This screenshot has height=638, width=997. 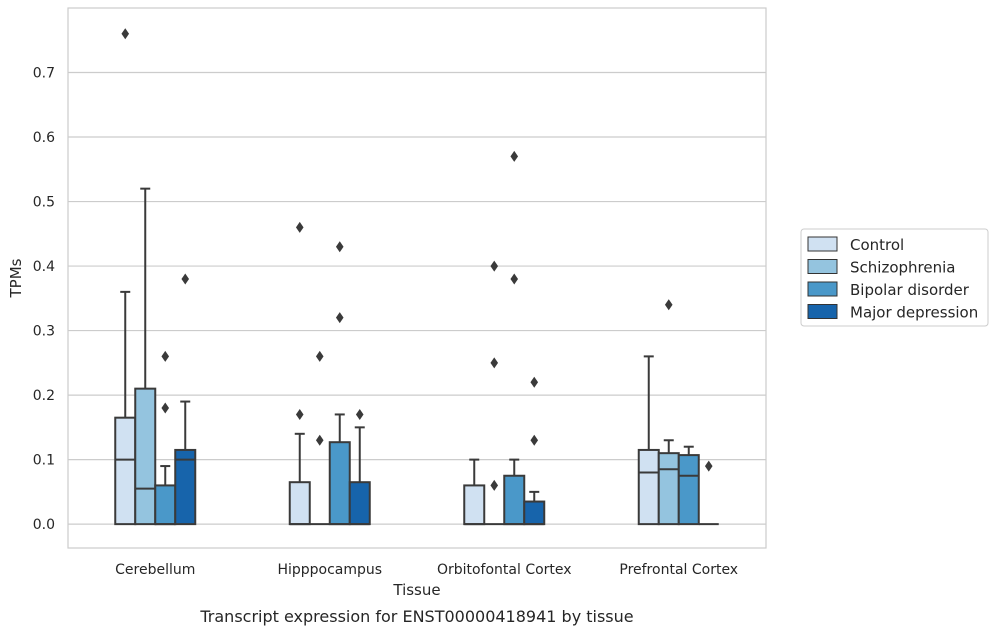 What do you see at coordinates (902, 268) in the screenshot?
I see `legend-label: Schizophrenia` at bounding box center [902, 268].